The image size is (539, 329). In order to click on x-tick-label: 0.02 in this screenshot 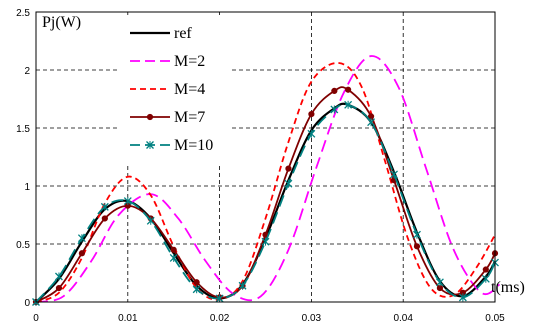, I will do `click(220, 318)`.